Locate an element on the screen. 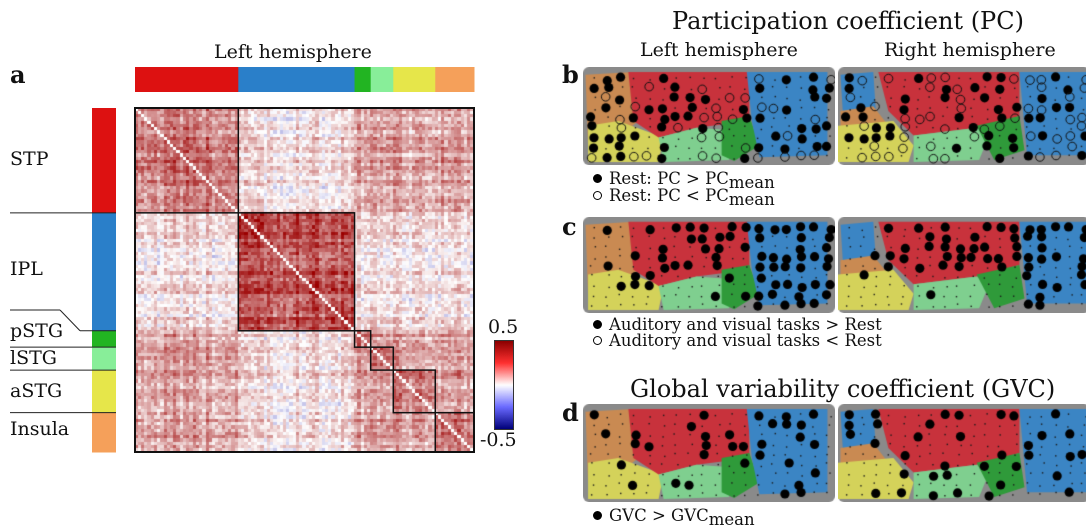 Image resolution: width=1086 pixels, height=531 pixels. left-region-bar-pstg is located at coordinates (104, 339).